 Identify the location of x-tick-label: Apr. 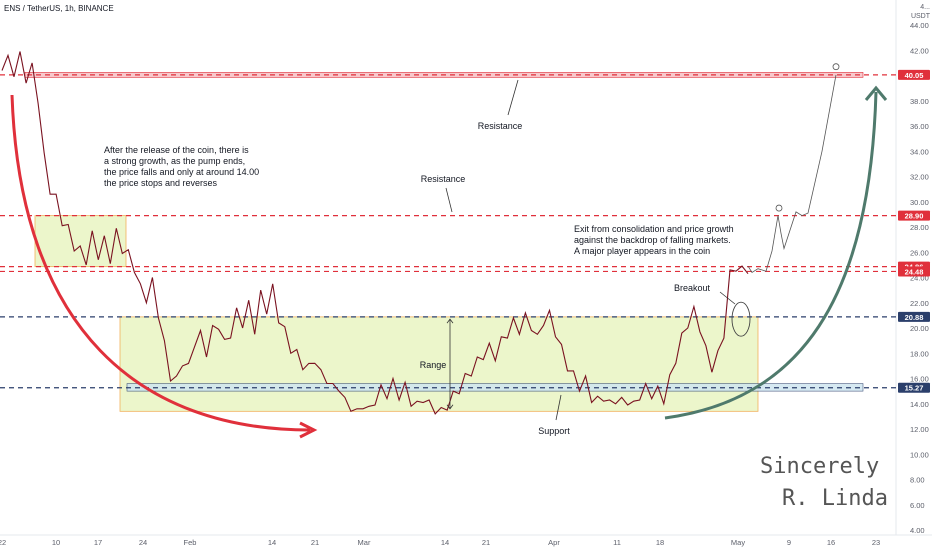
(554, 542).